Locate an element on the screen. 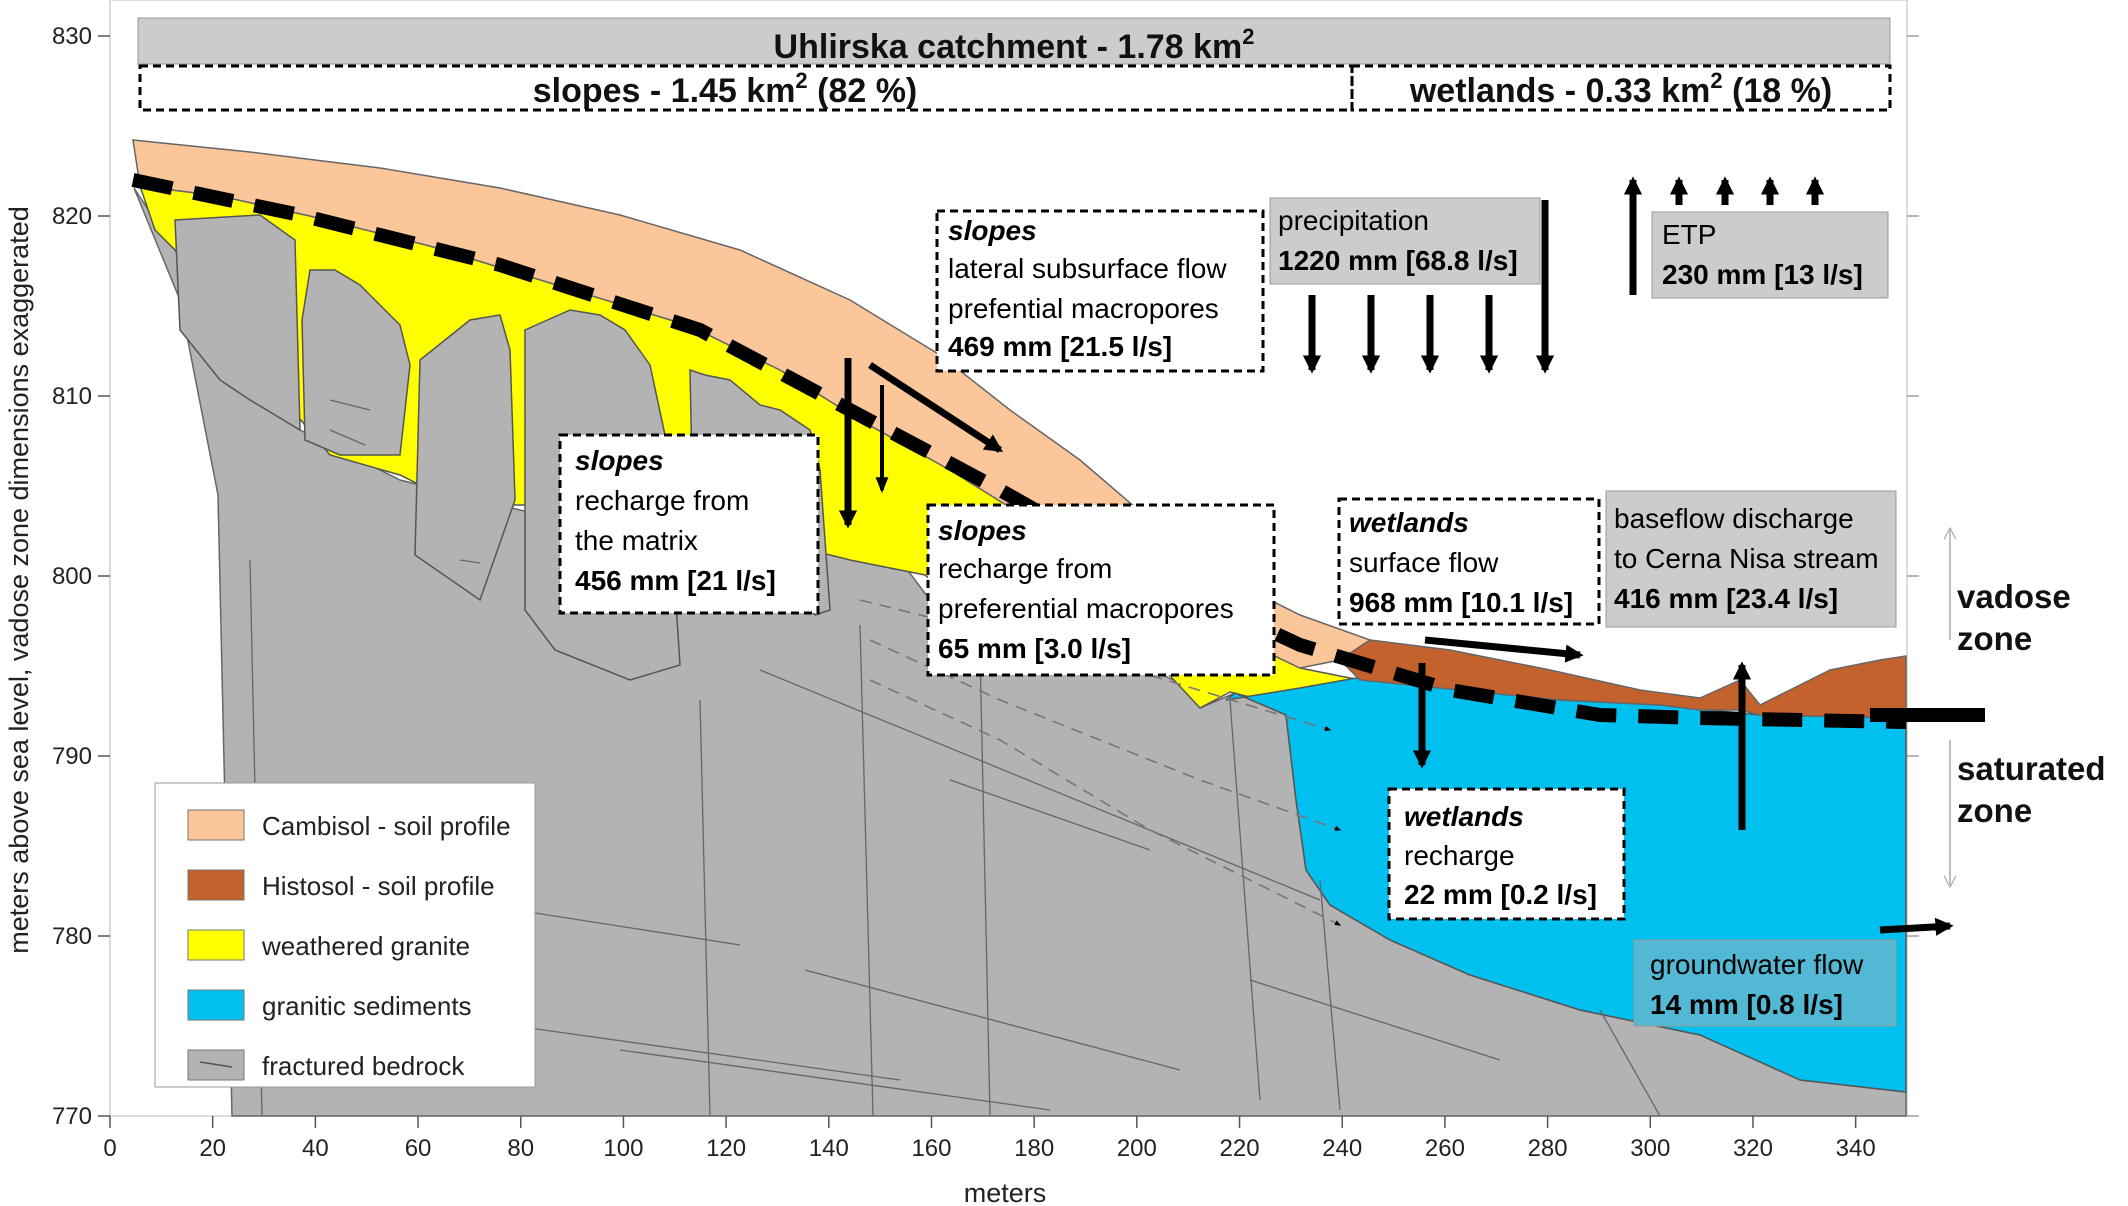  box-line: prefential macropores is located at coordinates (1083, 308).